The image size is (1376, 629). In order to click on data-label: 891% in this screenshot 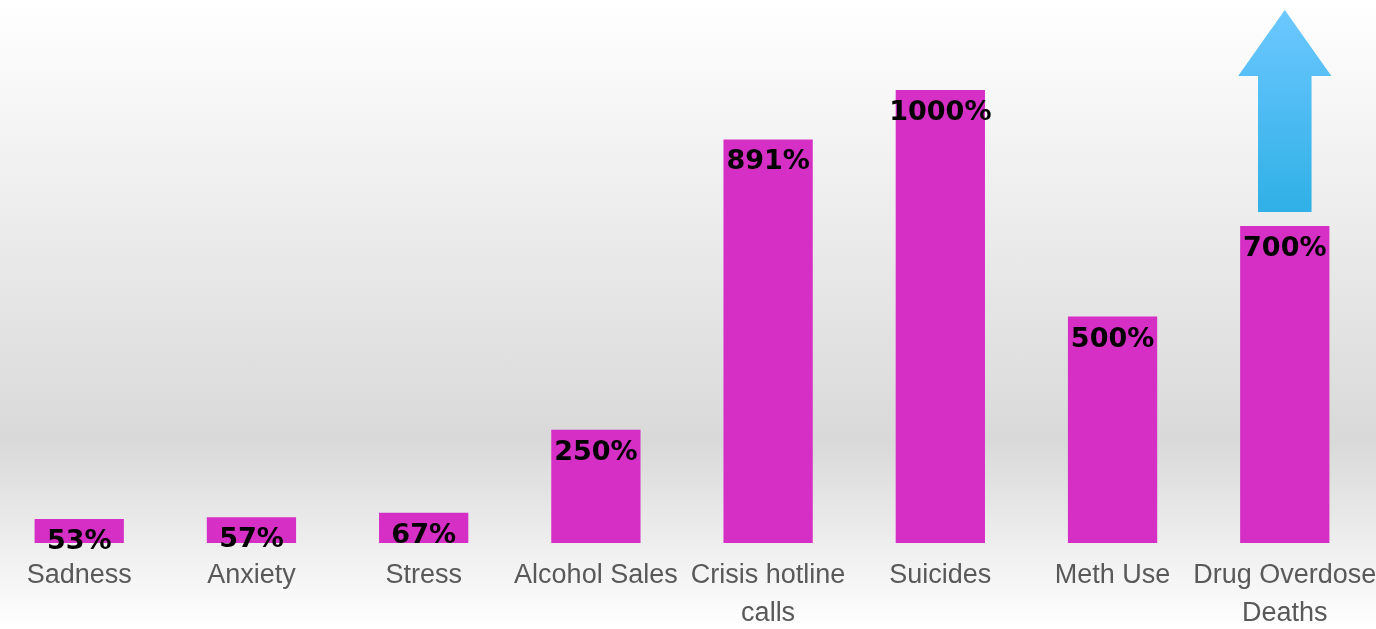, I will do `click(768, 160)`.